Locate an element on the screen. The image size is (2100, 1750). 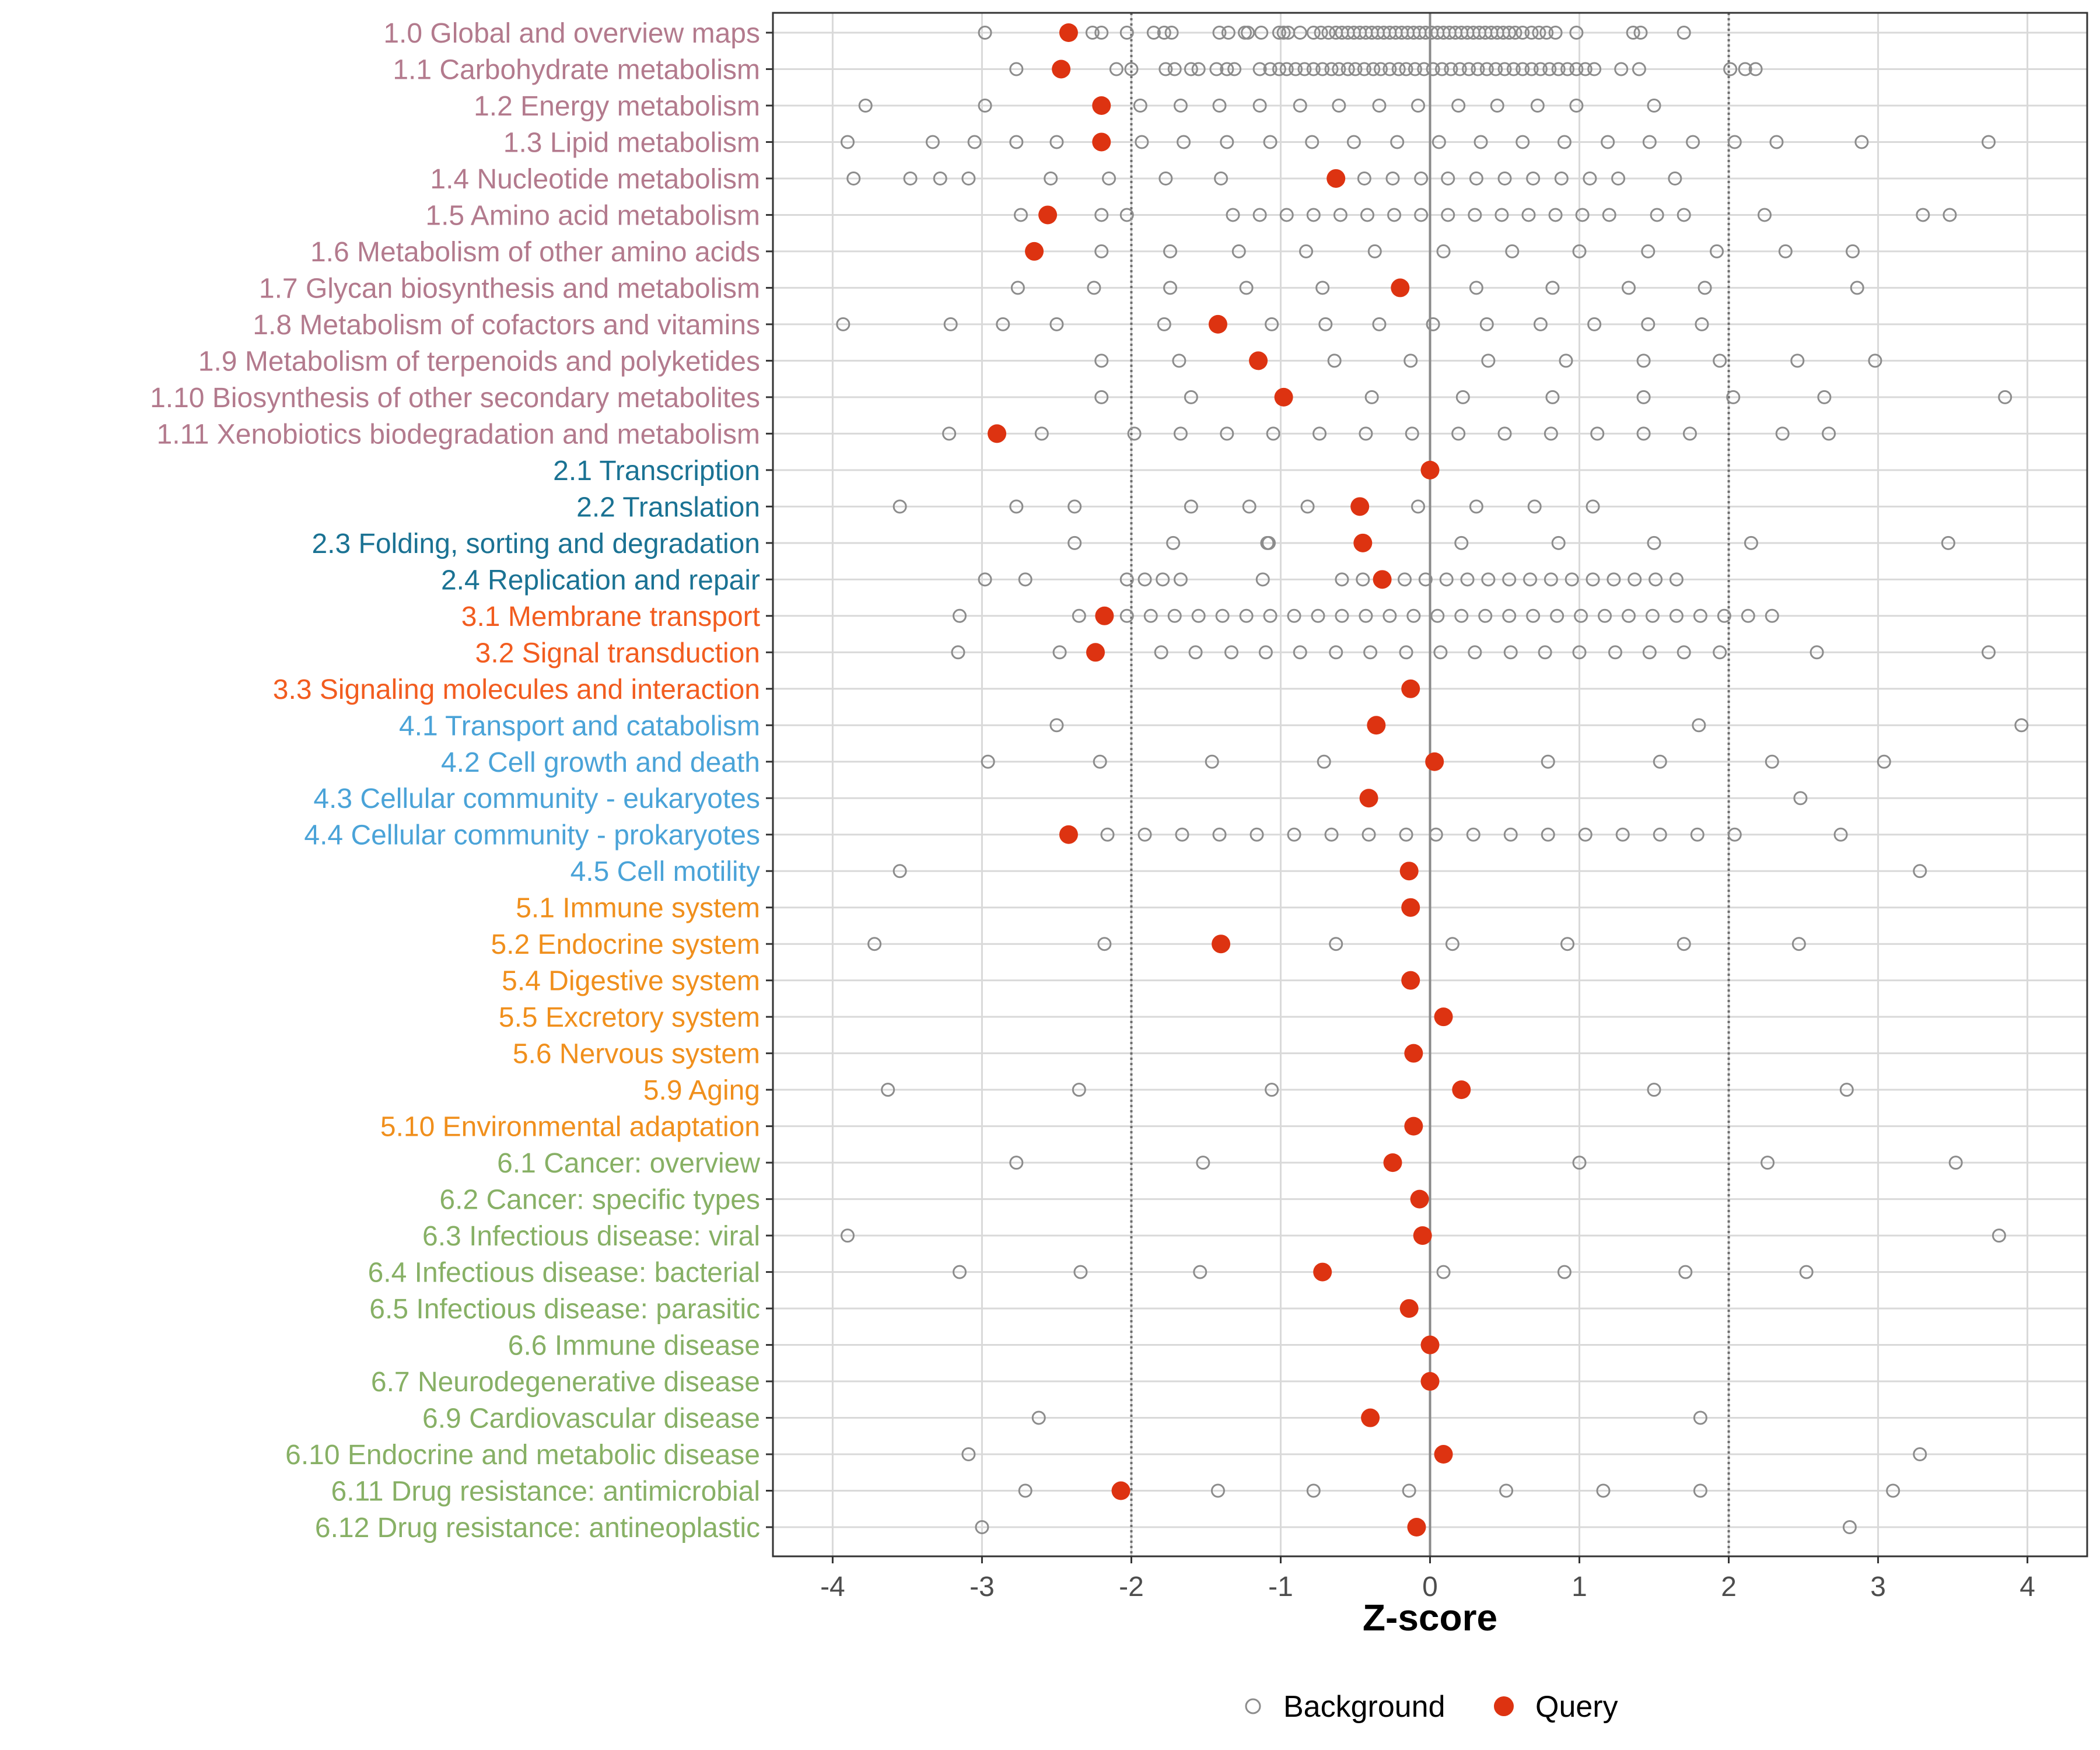
x-tick-label: -4 is located at coordinates (832, 1587).